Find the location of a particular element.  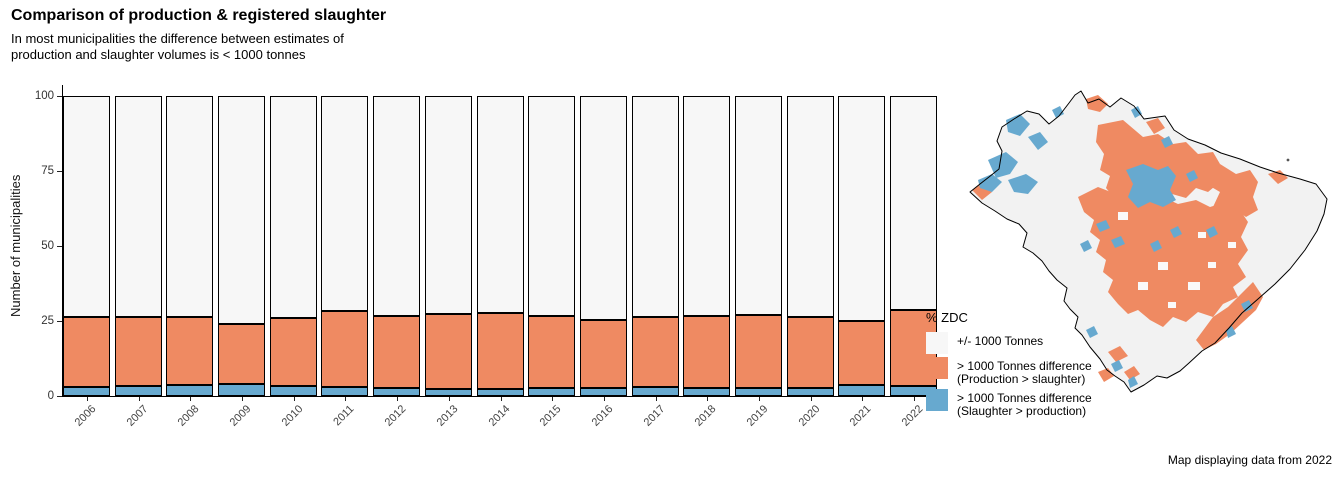

x-tick-label: 2013 is located at coordinates (447, 416).